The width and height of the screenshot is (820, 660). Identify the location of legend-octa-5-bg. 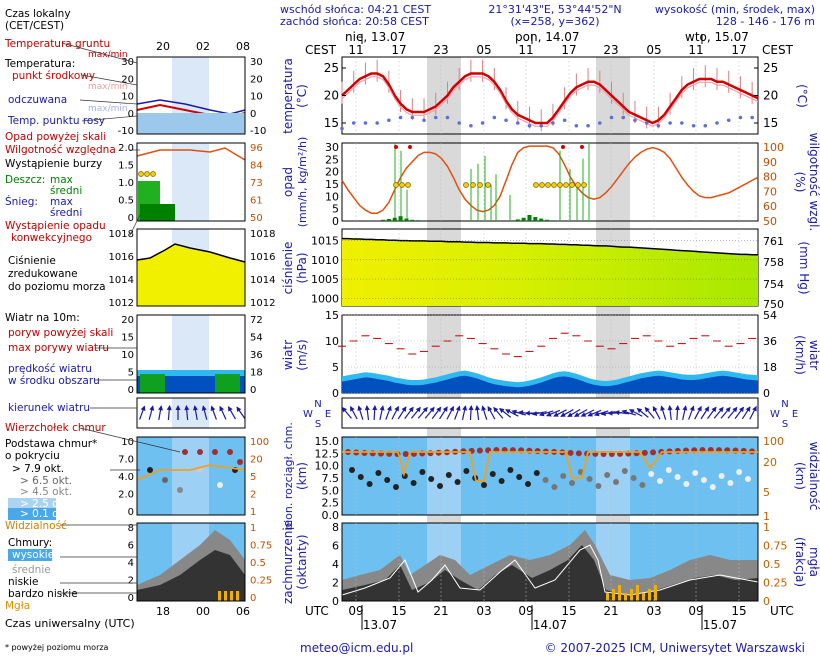
(32, 514).